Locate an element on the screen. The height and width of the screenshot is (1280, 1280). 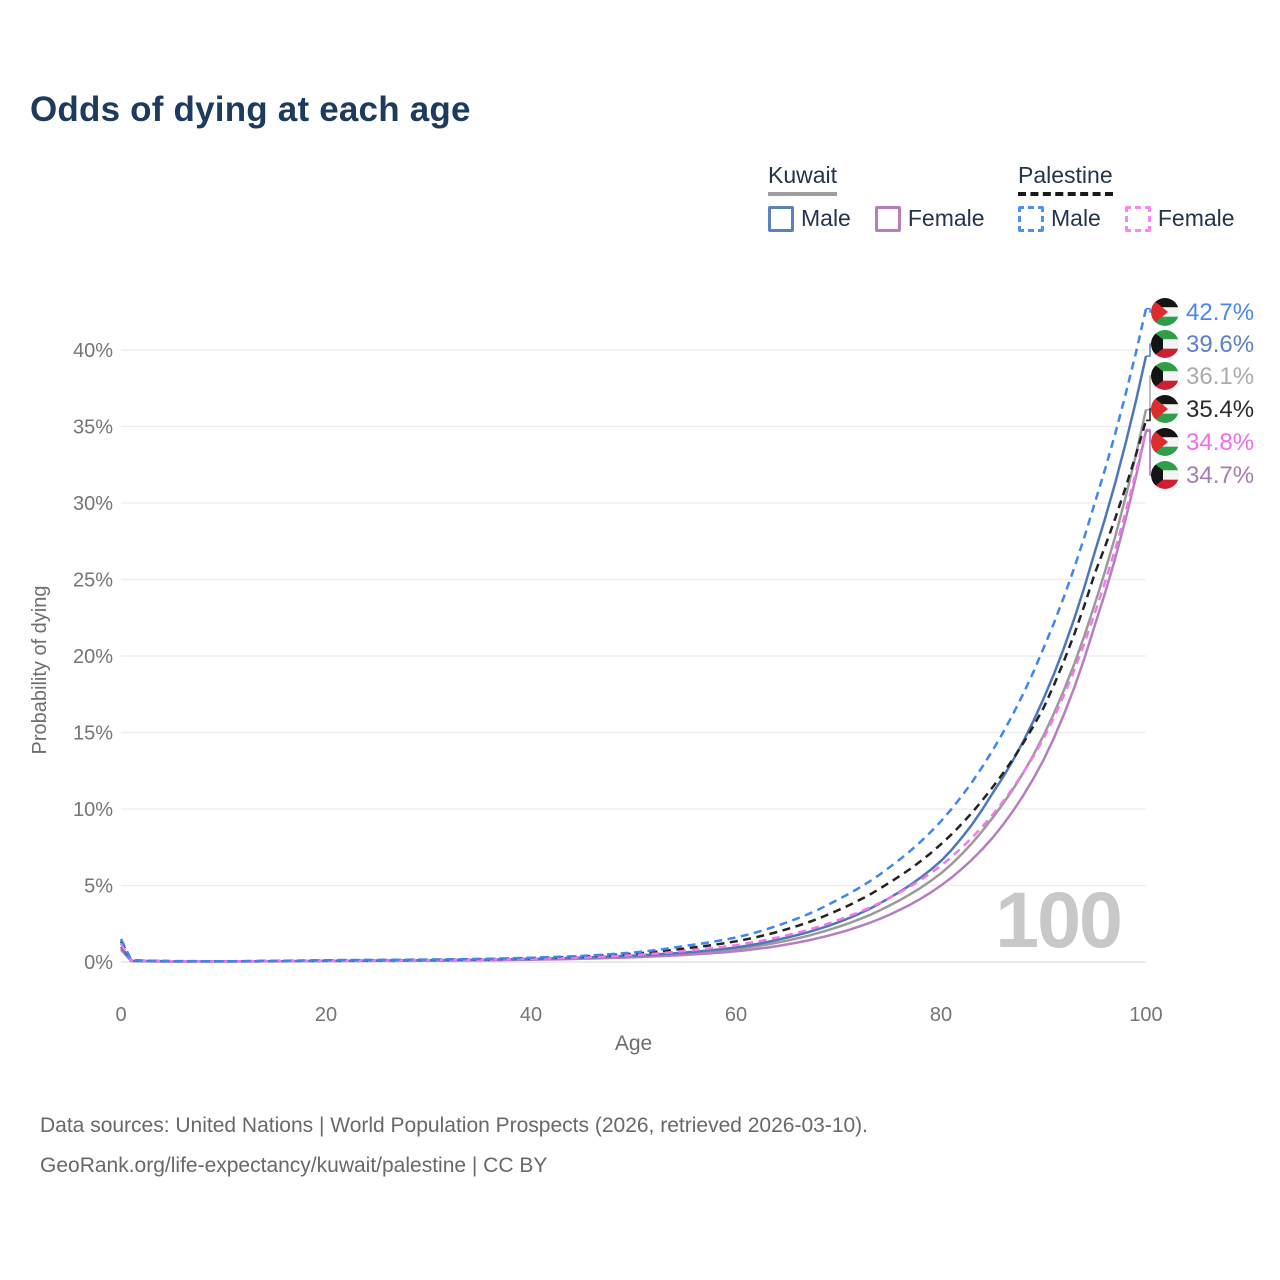
y-tick-label: 0% is located at coordinates (98, 963).